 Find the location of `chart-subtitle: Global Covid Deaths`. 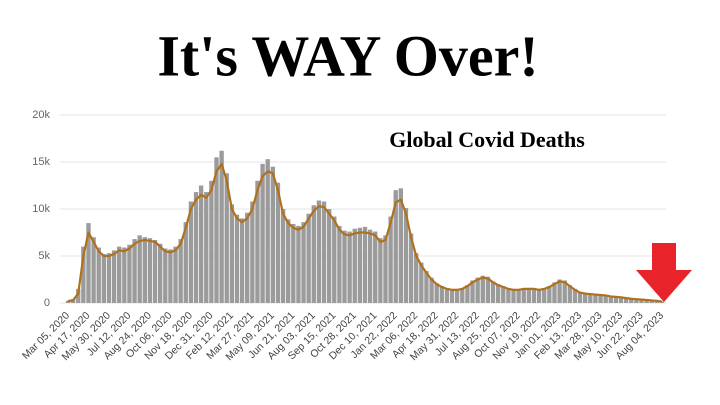

chart-subtitle: Global Covid Deaths is located at coordinates (487, 139).